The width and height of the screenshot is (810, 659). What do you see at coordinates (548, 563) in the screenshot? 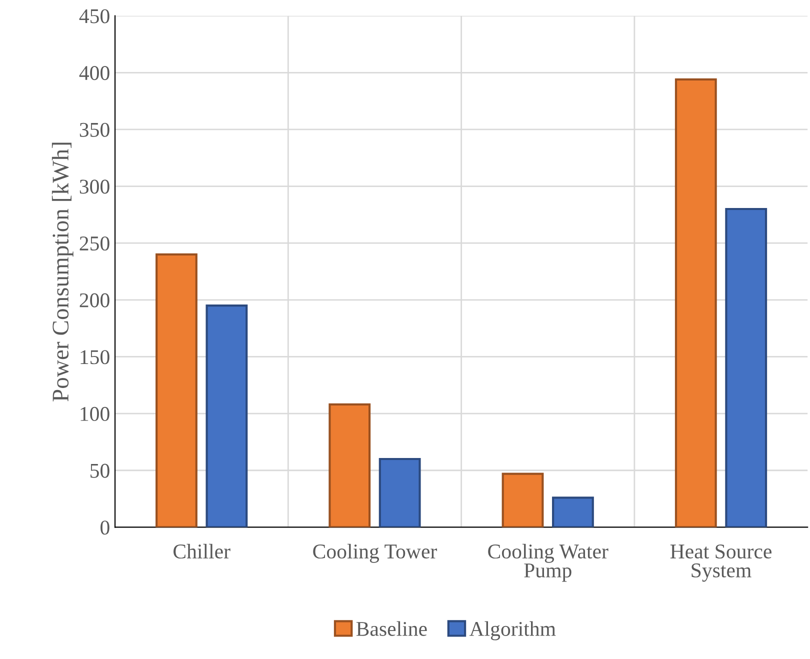
I see `x-tick-label: Cooling Water Pump` at bounding box center [548, 563].